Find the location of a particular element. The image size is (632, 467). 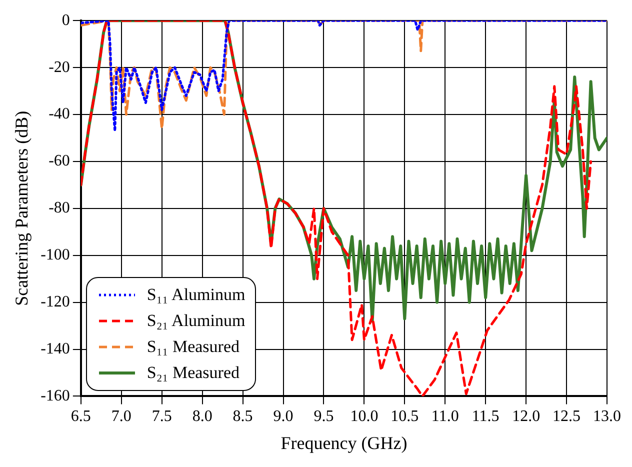

legend-label: S₁₁ Aluminum is located at coordinates (196, 295).